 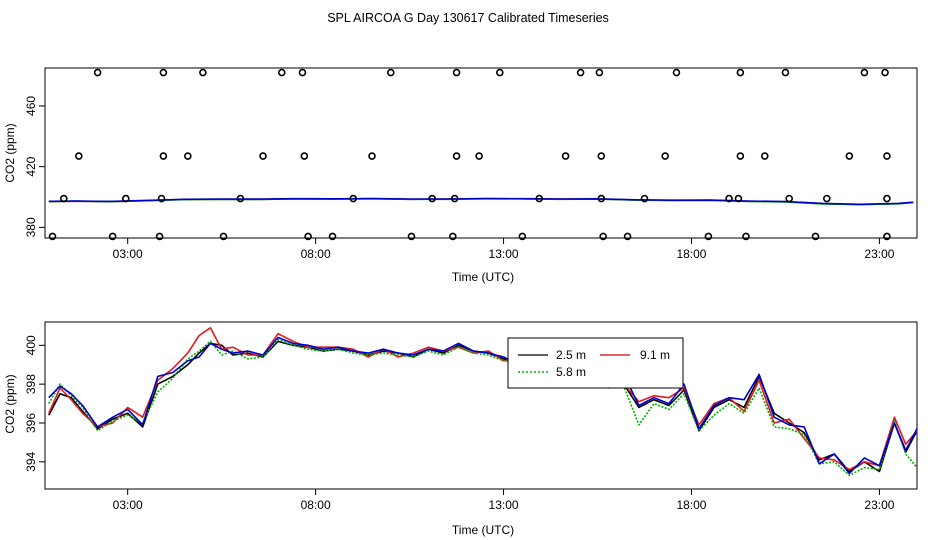 I want to click on bottom-y-axis-label: CO2 (ppm), so click(x=10, y=403).